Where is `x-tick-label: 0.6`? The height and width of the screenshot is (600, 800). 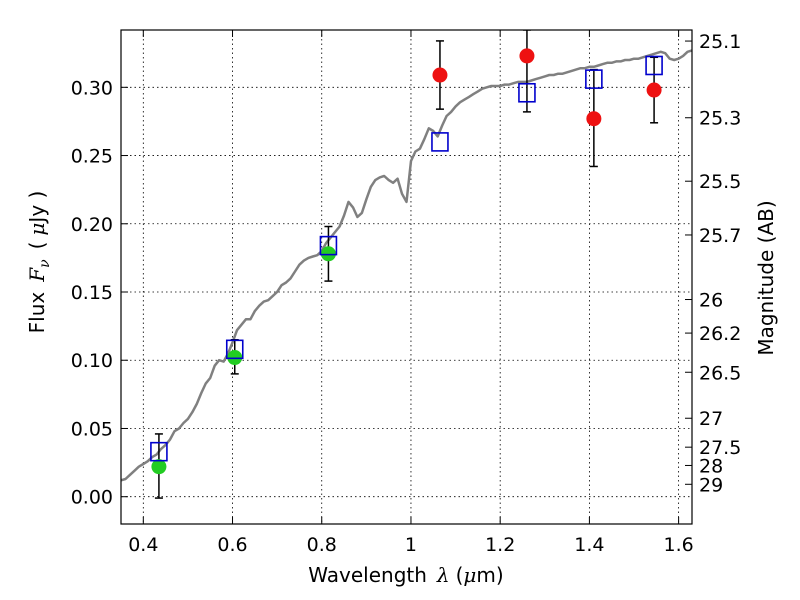 x-tick-label: 0.6 is located at coordinates (232, 545).